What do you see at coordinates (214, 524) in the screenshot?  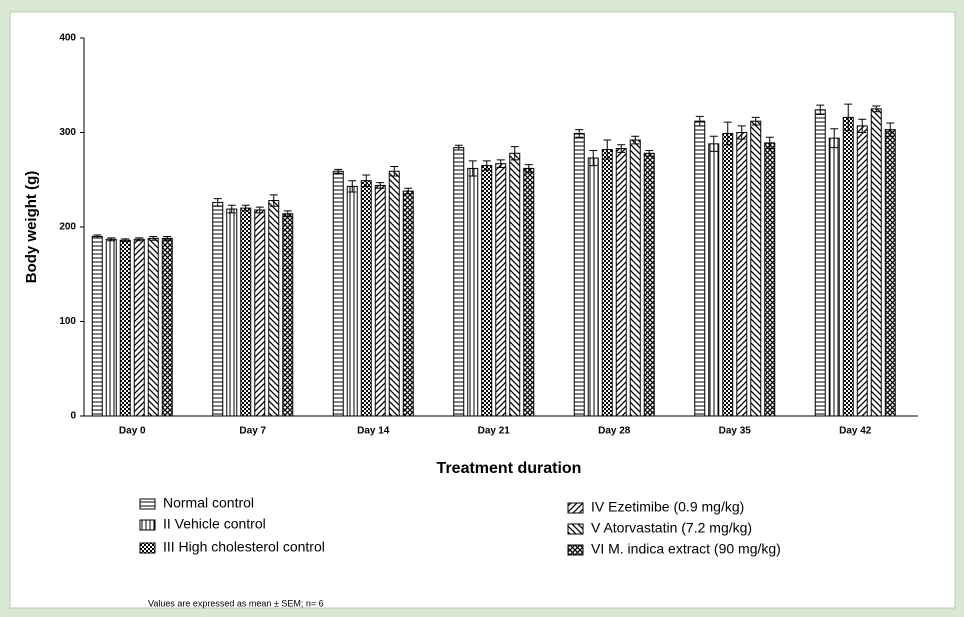 I see `legend-label: II Vehicle control` at bounding box center [214, 524].